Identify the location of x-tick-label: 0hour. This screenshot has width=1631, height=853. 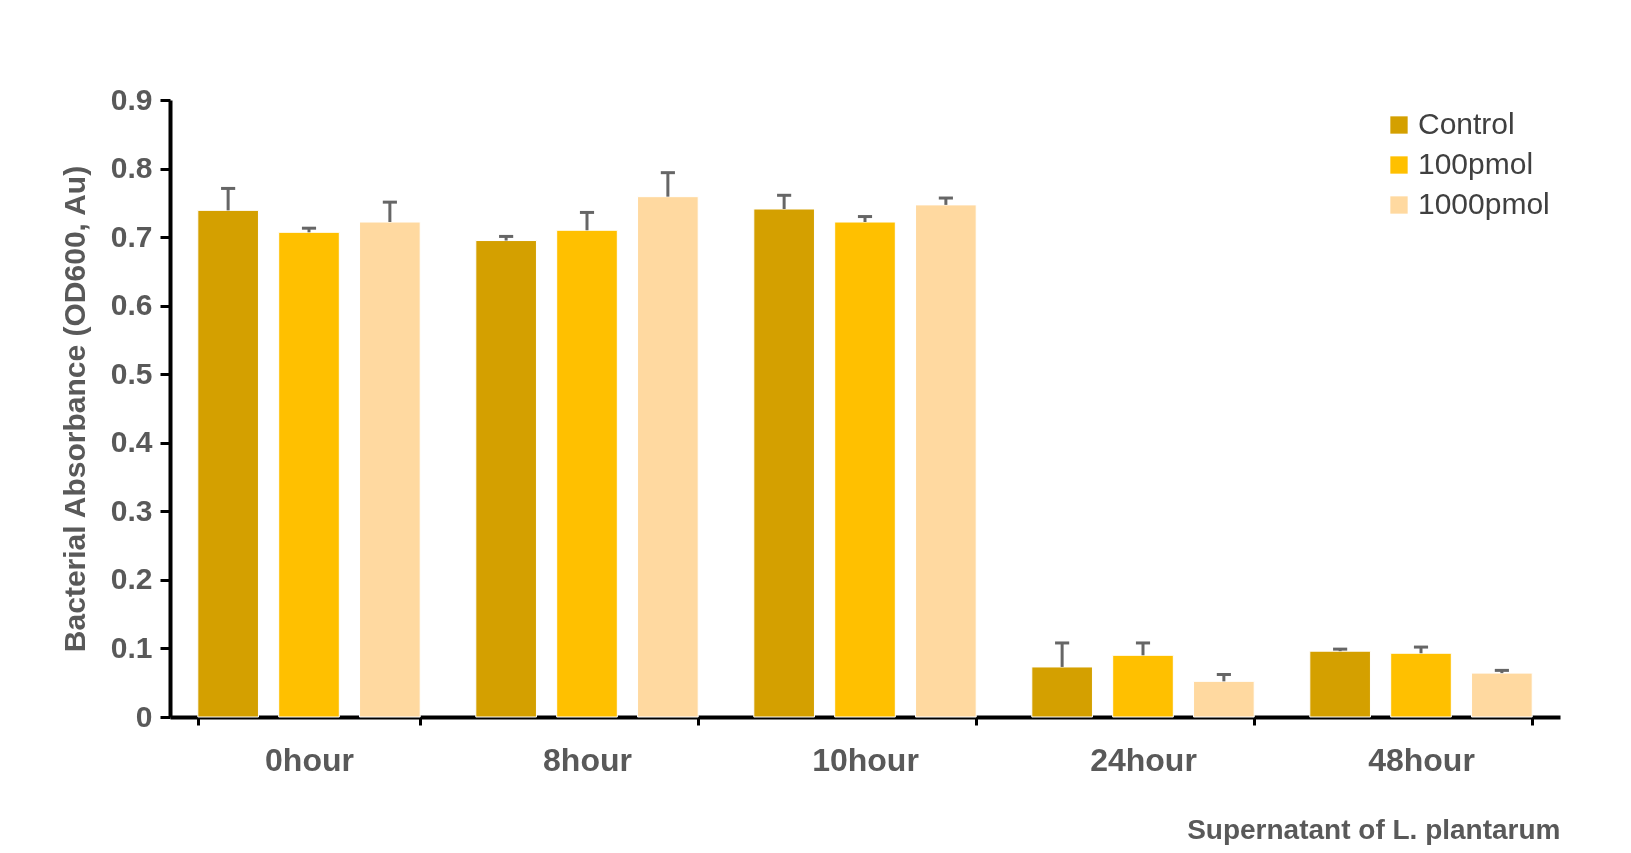
(309, 759).